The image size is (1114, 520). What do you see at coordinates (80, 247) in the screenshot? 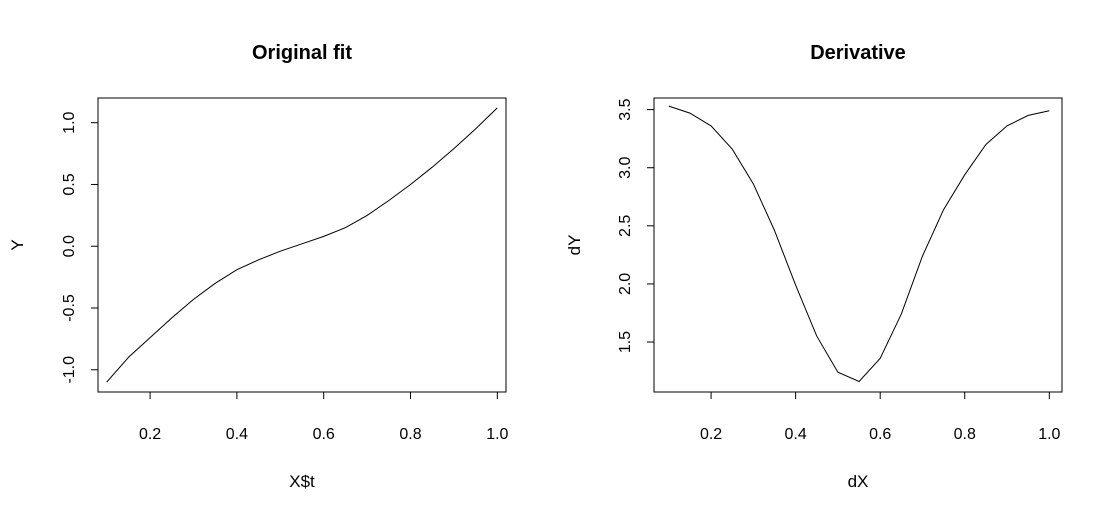
I see `y-axis: -1.0 -0.5 0.0 0.5 1.0` at bounding box center [80, 247].